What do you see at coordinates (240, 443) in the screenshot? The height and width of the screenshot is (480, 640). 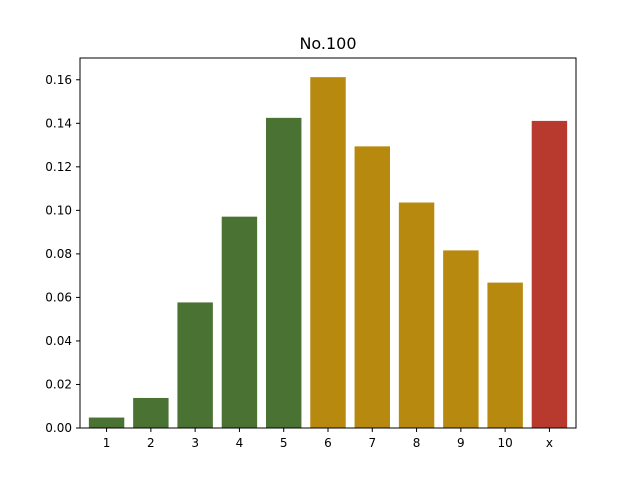 I see `x-tick-label: 4` at bounding box center [240, 443].